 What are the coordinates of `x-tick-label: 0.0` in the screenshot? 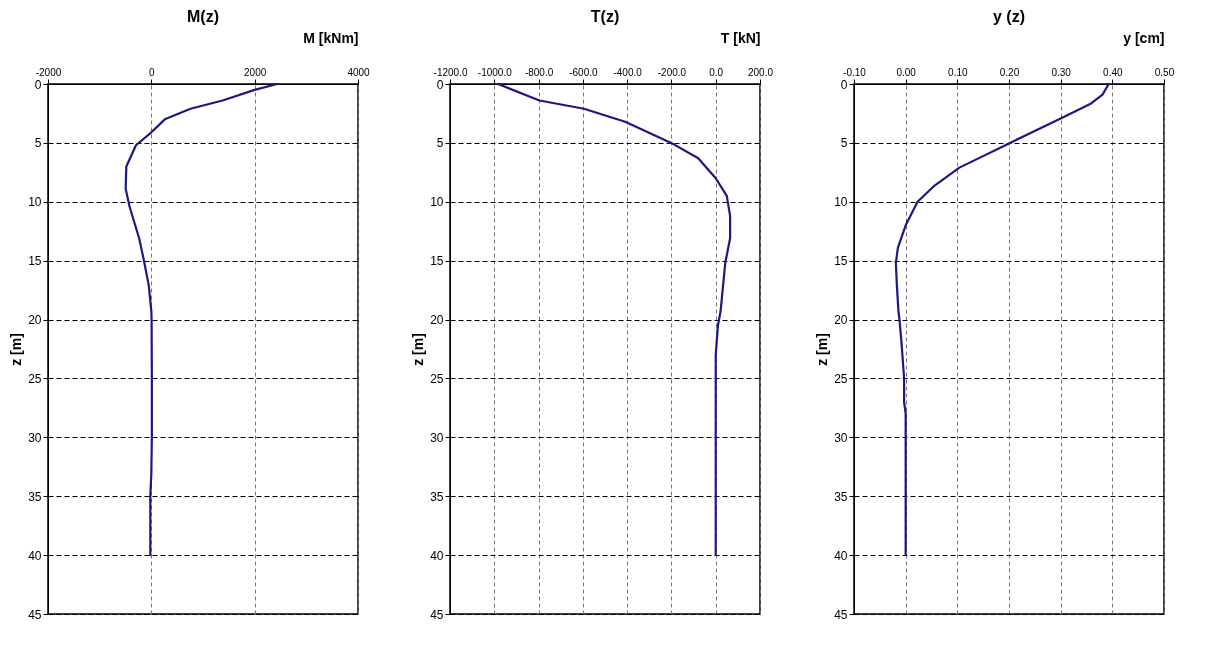 It's located at (716, 72).